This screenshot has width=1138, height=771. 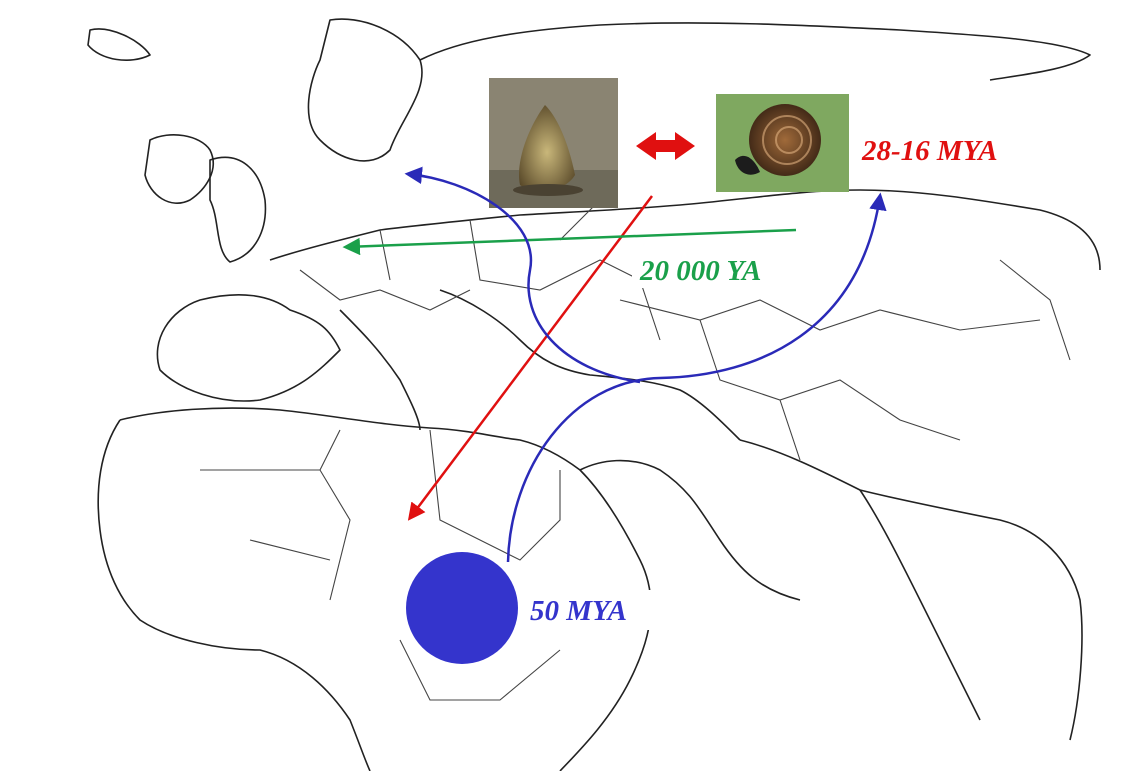 I want to click on origin-circle, so click(x=462, y=608).